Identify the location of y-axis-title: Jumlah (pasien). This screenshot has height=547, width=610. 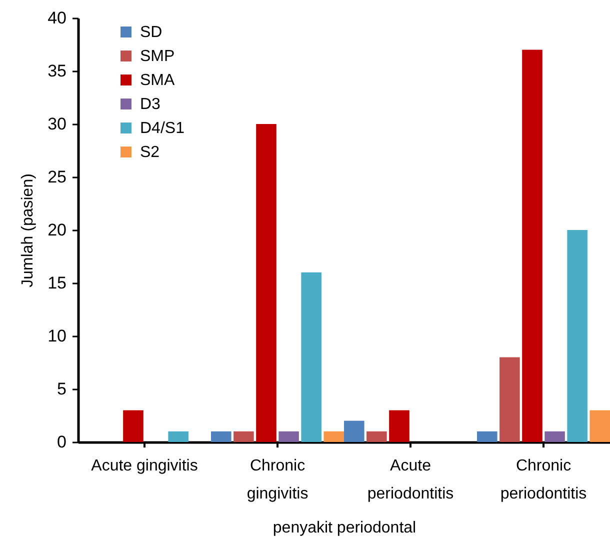
(28, 231).